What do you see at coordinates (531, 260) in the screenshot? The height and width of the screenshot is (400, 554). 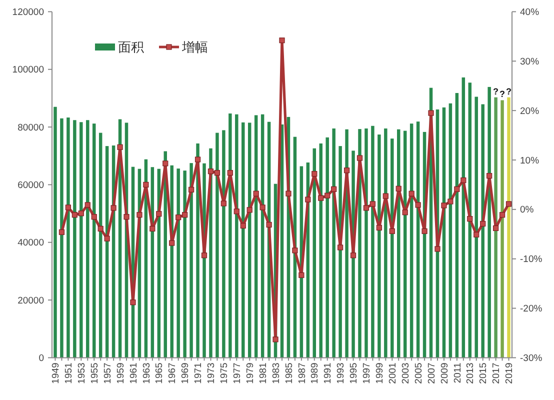 I see `y2-tick-label: -10%` at bounding box center [531, 260].